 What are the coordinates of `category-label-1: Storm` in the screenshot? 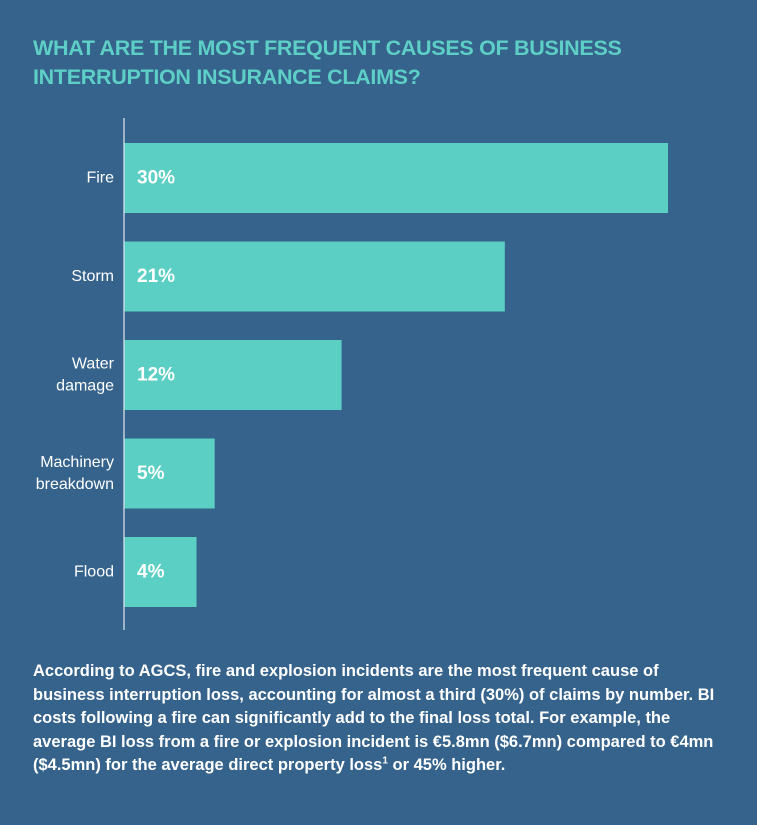 It's located at (92, 276).